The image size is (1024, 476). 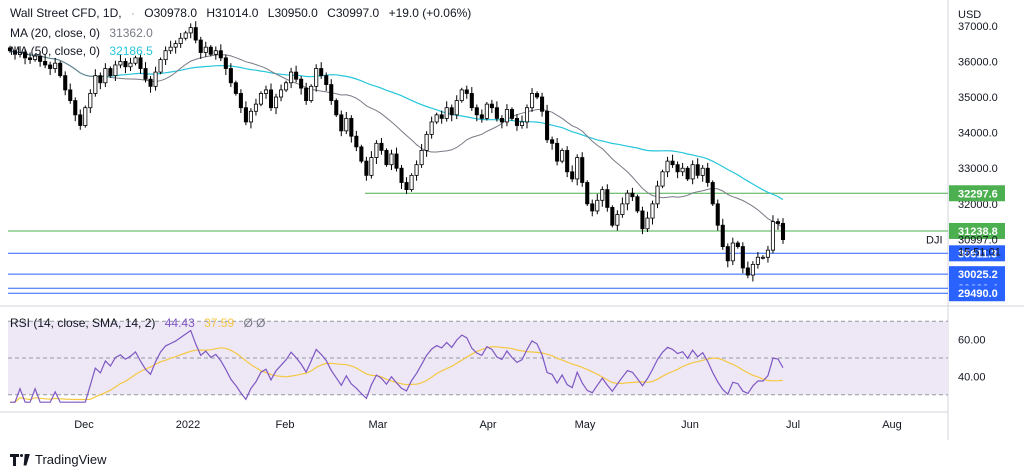 What do you see at coordinates (84, 425) in the screenshot?
I see `time-tick-label: Dec` at bounding box center [84, 425].